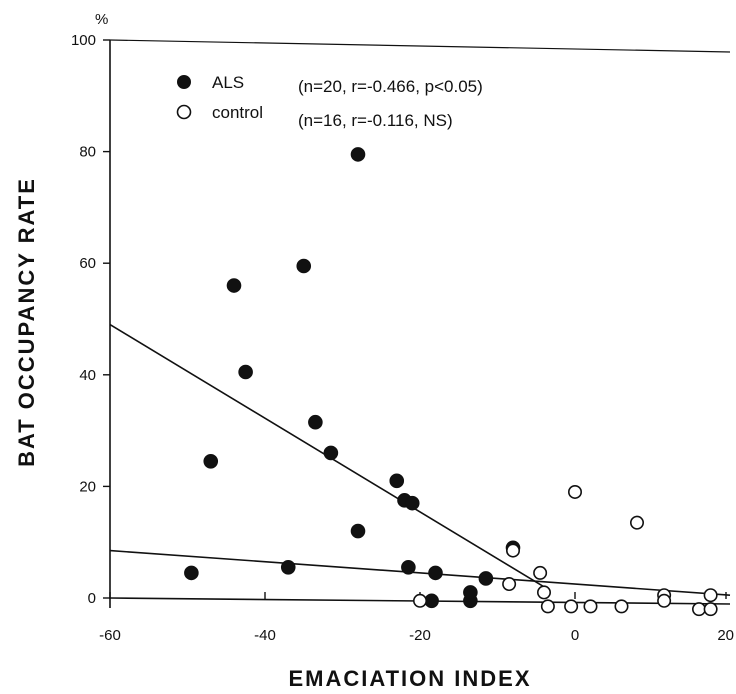 Image resolution: width=736 pixels, height=694 pixels. What do you see at coordinates (725, 635) in the screenshot?
I see `x-tick-label: 20` at bounding box center [725, 635].